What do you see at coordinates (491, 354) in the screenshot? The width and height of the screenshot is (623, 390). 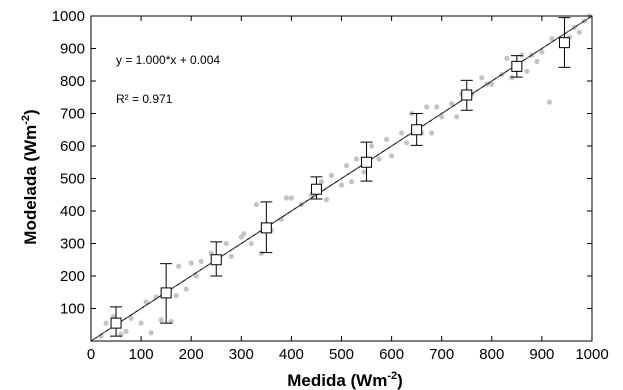 I see `x-tick-label: 800` at bounding box center [491, 354].